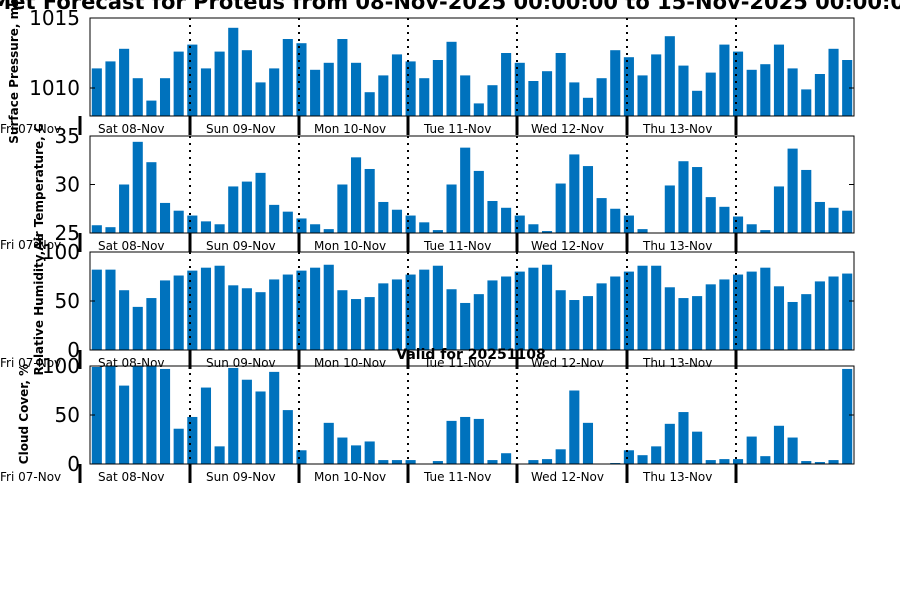 This screenshot has height=600, width=900. Describe the element at coordinates (30, 245) in the screenshot. I see `temperature-first-day-label: Fri 07-Nov` at that location.